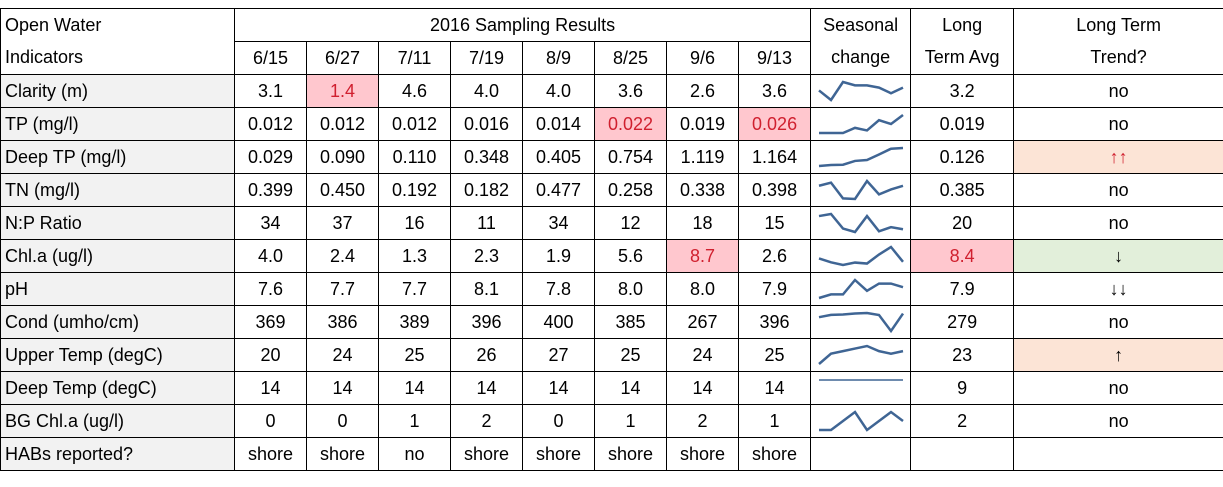 The height and width of the screenshot is (487, 1223). I want to click on cell: 0.192, so click(414, 190).